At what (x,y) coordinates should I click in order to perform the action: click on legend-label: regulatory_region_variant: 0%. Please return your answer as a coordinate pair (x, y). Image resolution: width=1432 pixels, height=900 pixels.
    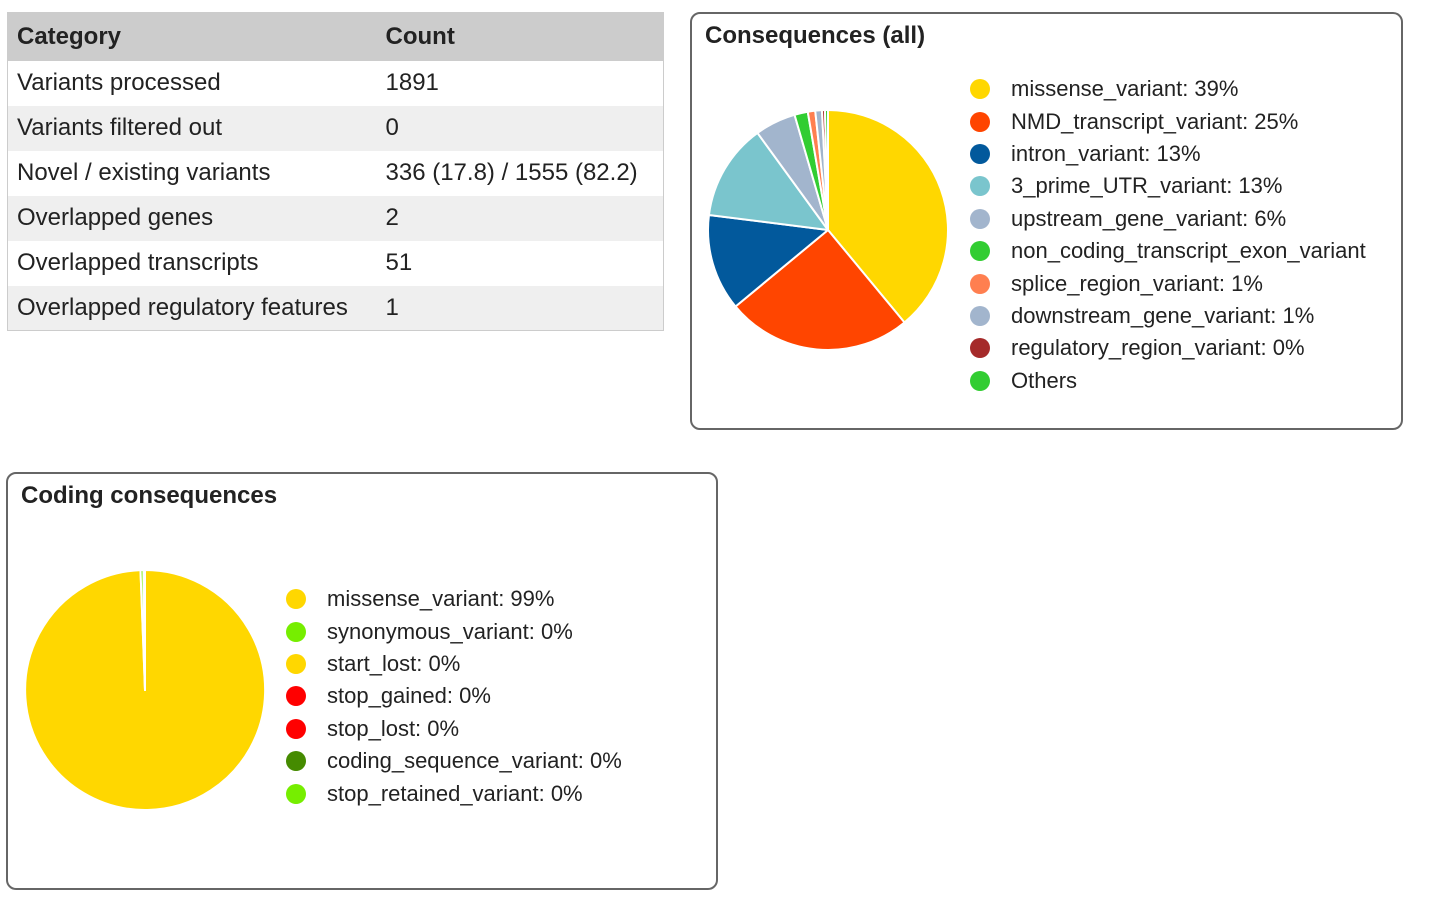
    Looking at the image, I should click on (1158, 348).